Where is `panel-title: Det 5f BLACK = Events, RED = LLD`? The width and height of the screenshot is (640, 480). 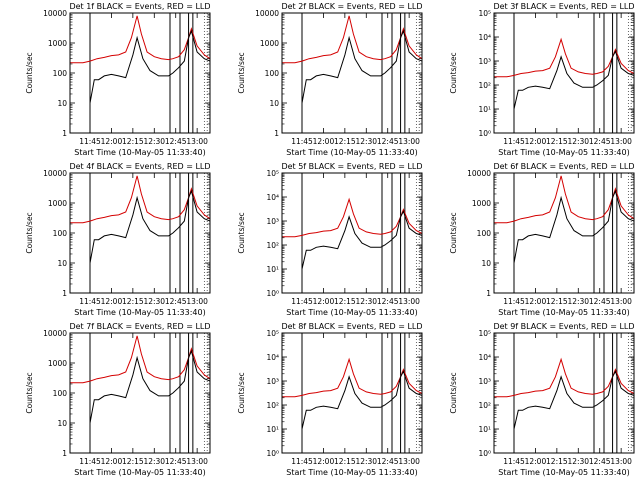 panel-title: Det 5f BLACK = Events, RED = LLD is located at coordinates (351, 166).